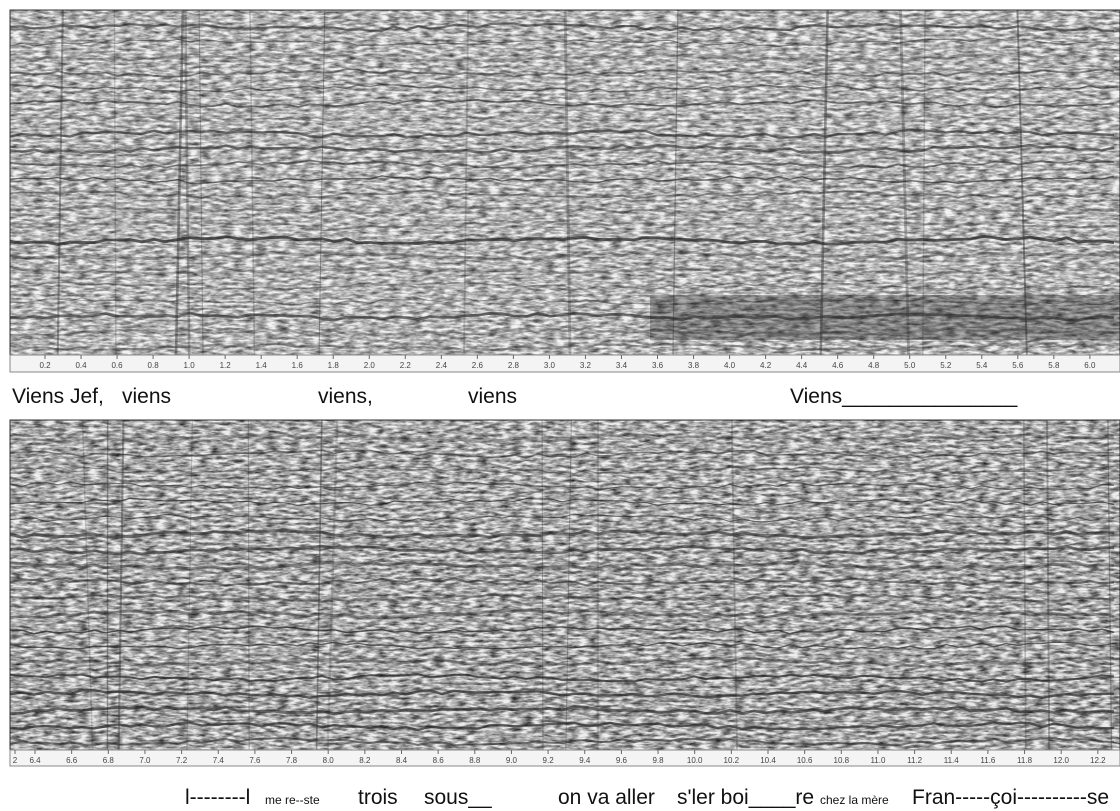 Image resolution: width=1120 pixels, height=811 pixels. What do you see at coordinates (292, 800) in the screenshot?
I see `lyric: me re--ste` at bounding box center [292, 800].